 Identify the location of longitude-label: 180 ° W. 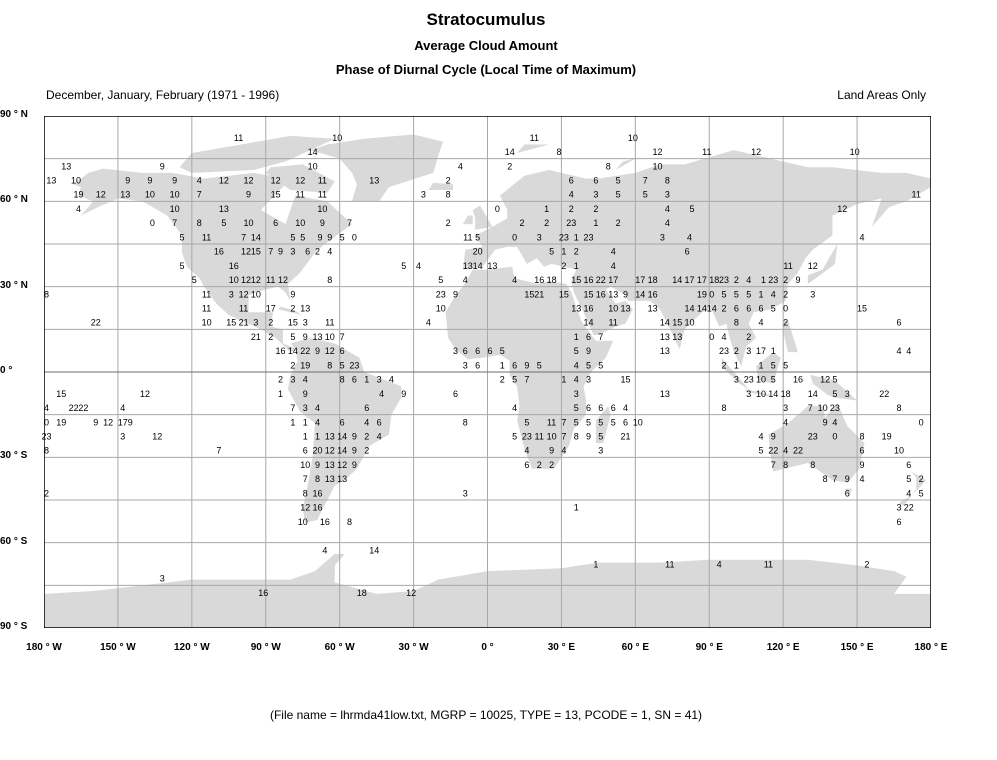
(44, 647).